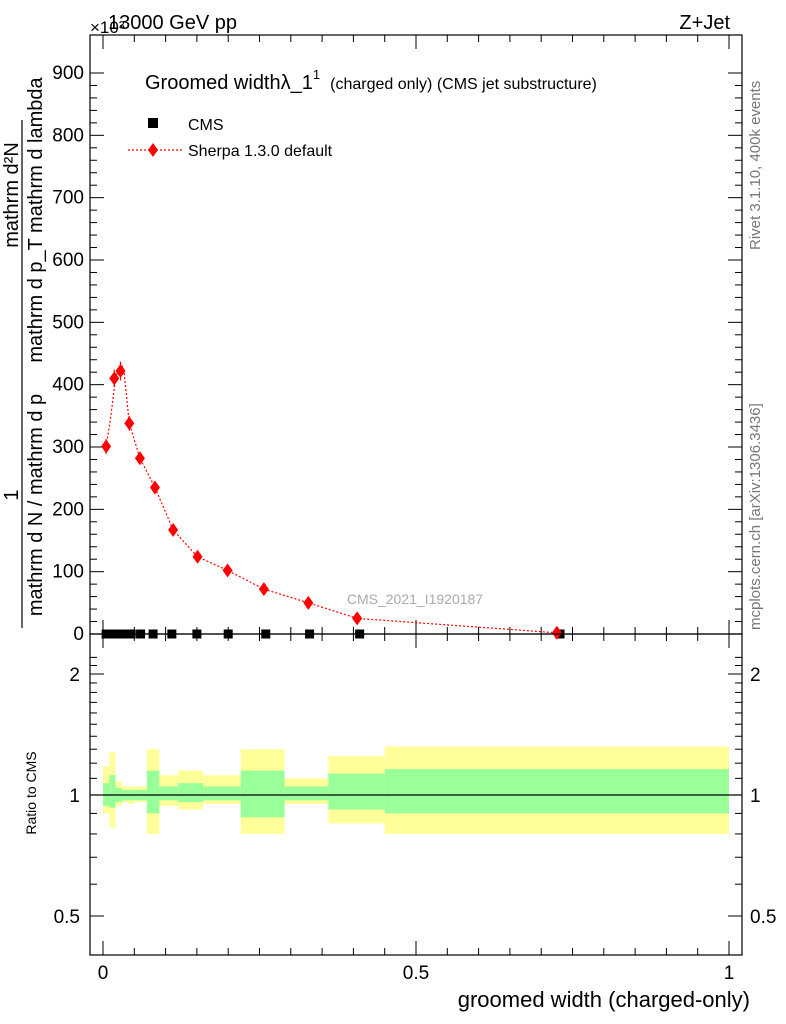 This screenshot has width=786, height=1024. What do you see at coordinates (755, 796) in the screenshot?
I see `ratio-y-tick-label-right: 1` at bounding box center [755, 796].